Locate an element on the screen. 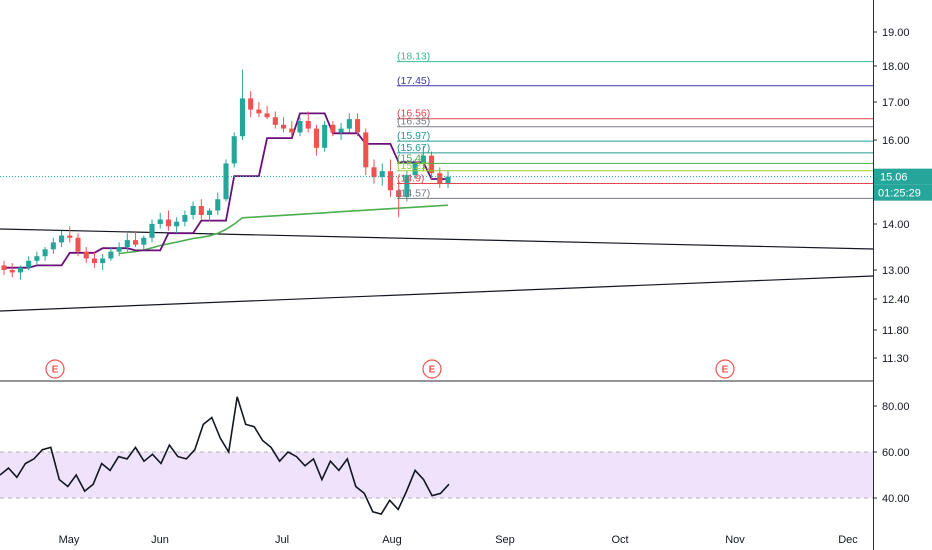 This screenshot has height=550, width=932. trend-line-upper is located at coordinates (437, 239).